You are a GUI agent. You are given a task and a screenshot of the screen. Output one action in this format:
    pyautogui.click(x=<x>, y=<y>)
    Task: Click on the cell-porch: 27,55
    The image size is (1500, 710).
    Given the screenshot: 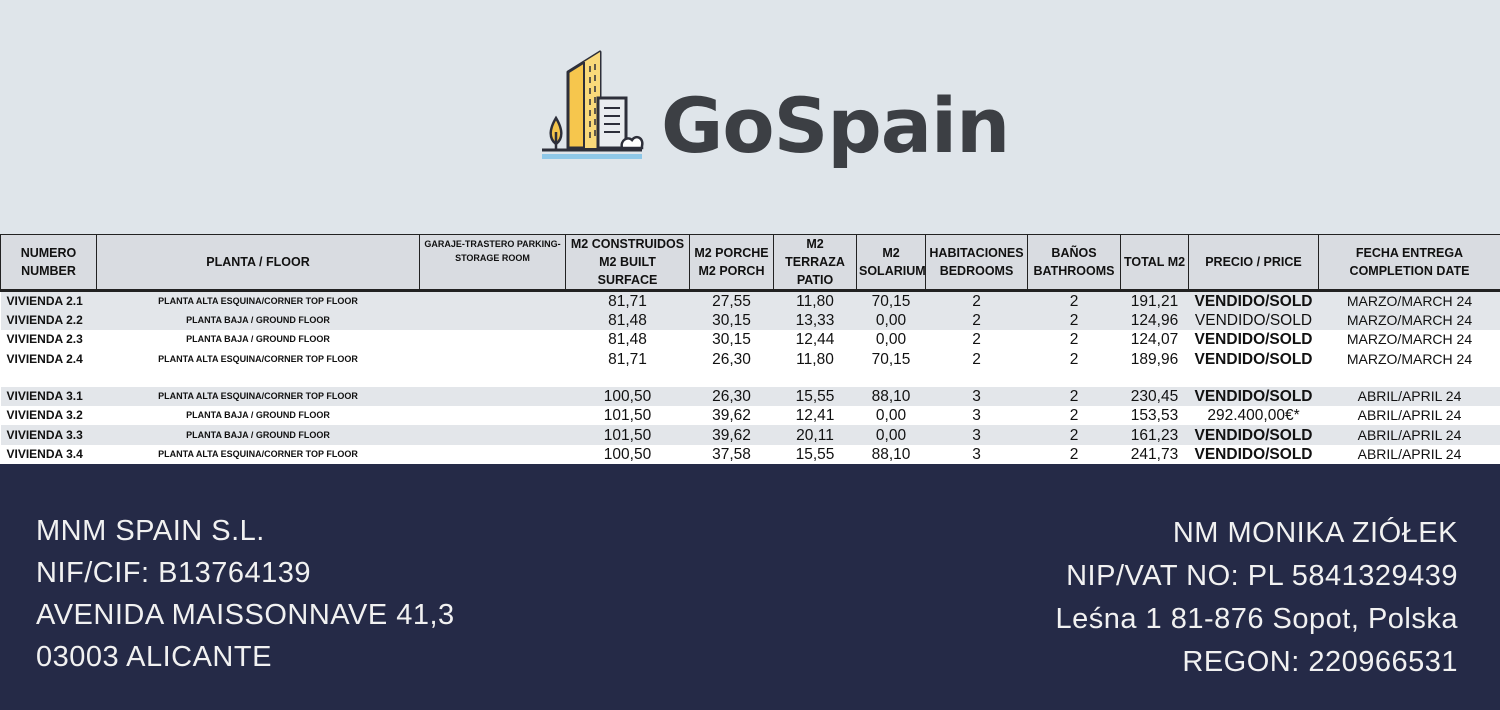 What is the action you would take?
    pyautogui.click(x=731, y=300)
    